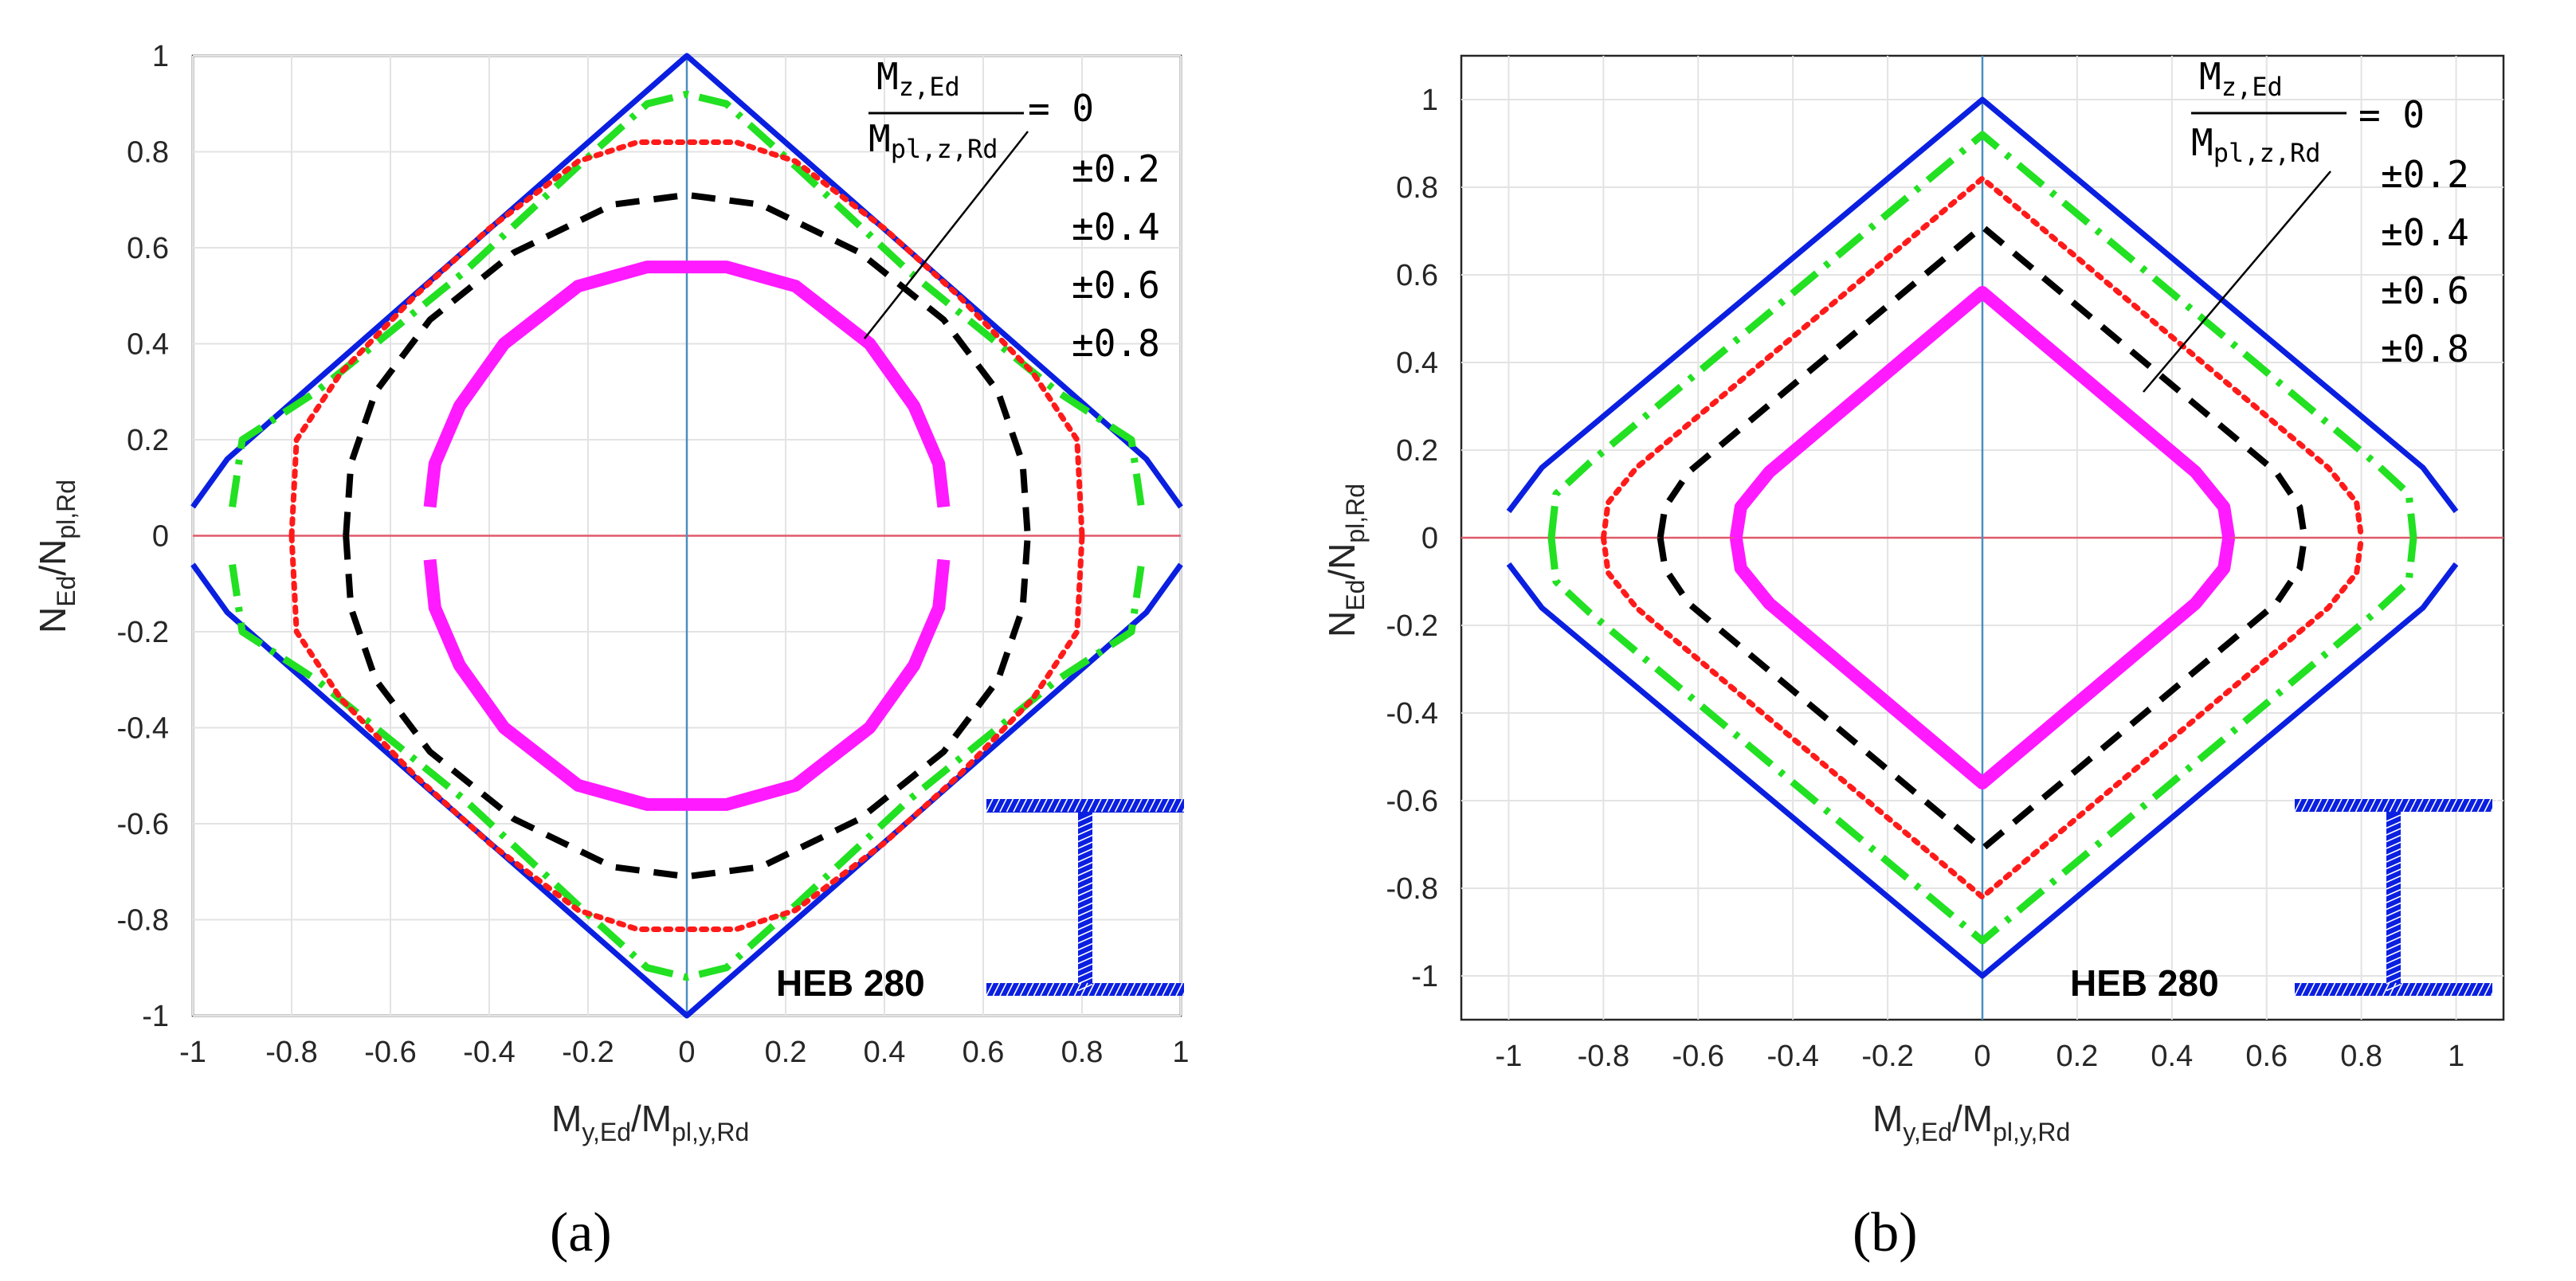  What do you see at coordinates (1885, 1233) in the screenshot?
I see `panel-b-caption: (b)` at bounding box center [1885, 1233].